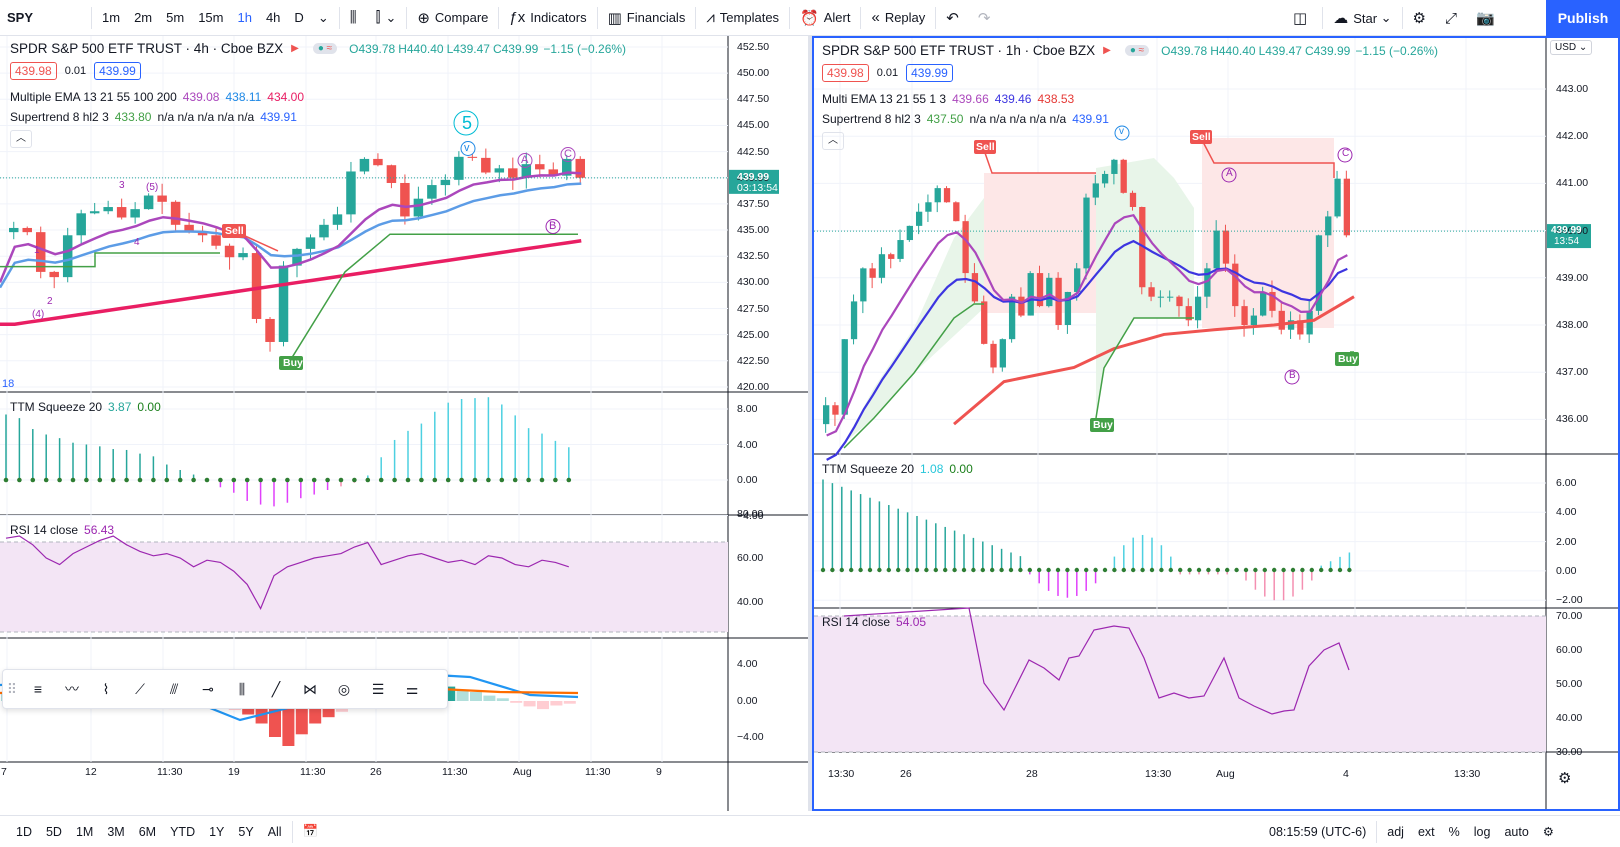  Describe the element at coordinates (810, 423) in the screenshot. I see `pane-divider` at that location.